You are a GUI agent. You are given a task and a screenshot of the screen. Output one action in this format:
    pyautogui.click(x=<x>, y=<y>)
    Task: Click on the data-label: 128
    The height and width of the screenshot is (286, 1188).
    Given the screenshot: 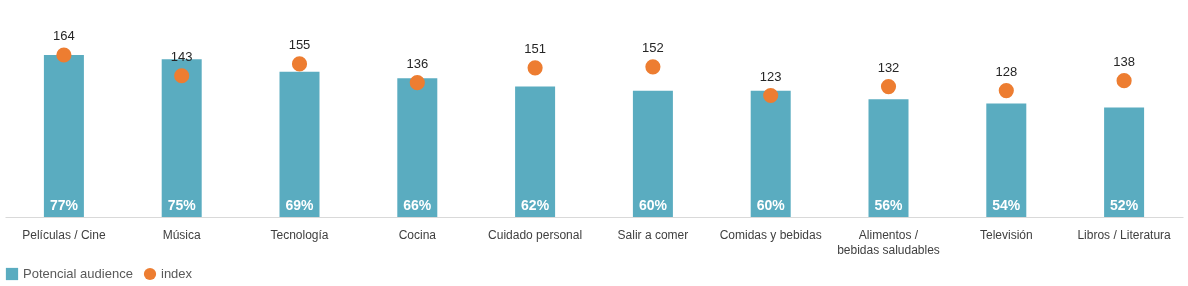 What is the action you would take?
    pyautogui.click(x=1006, y=71)
    